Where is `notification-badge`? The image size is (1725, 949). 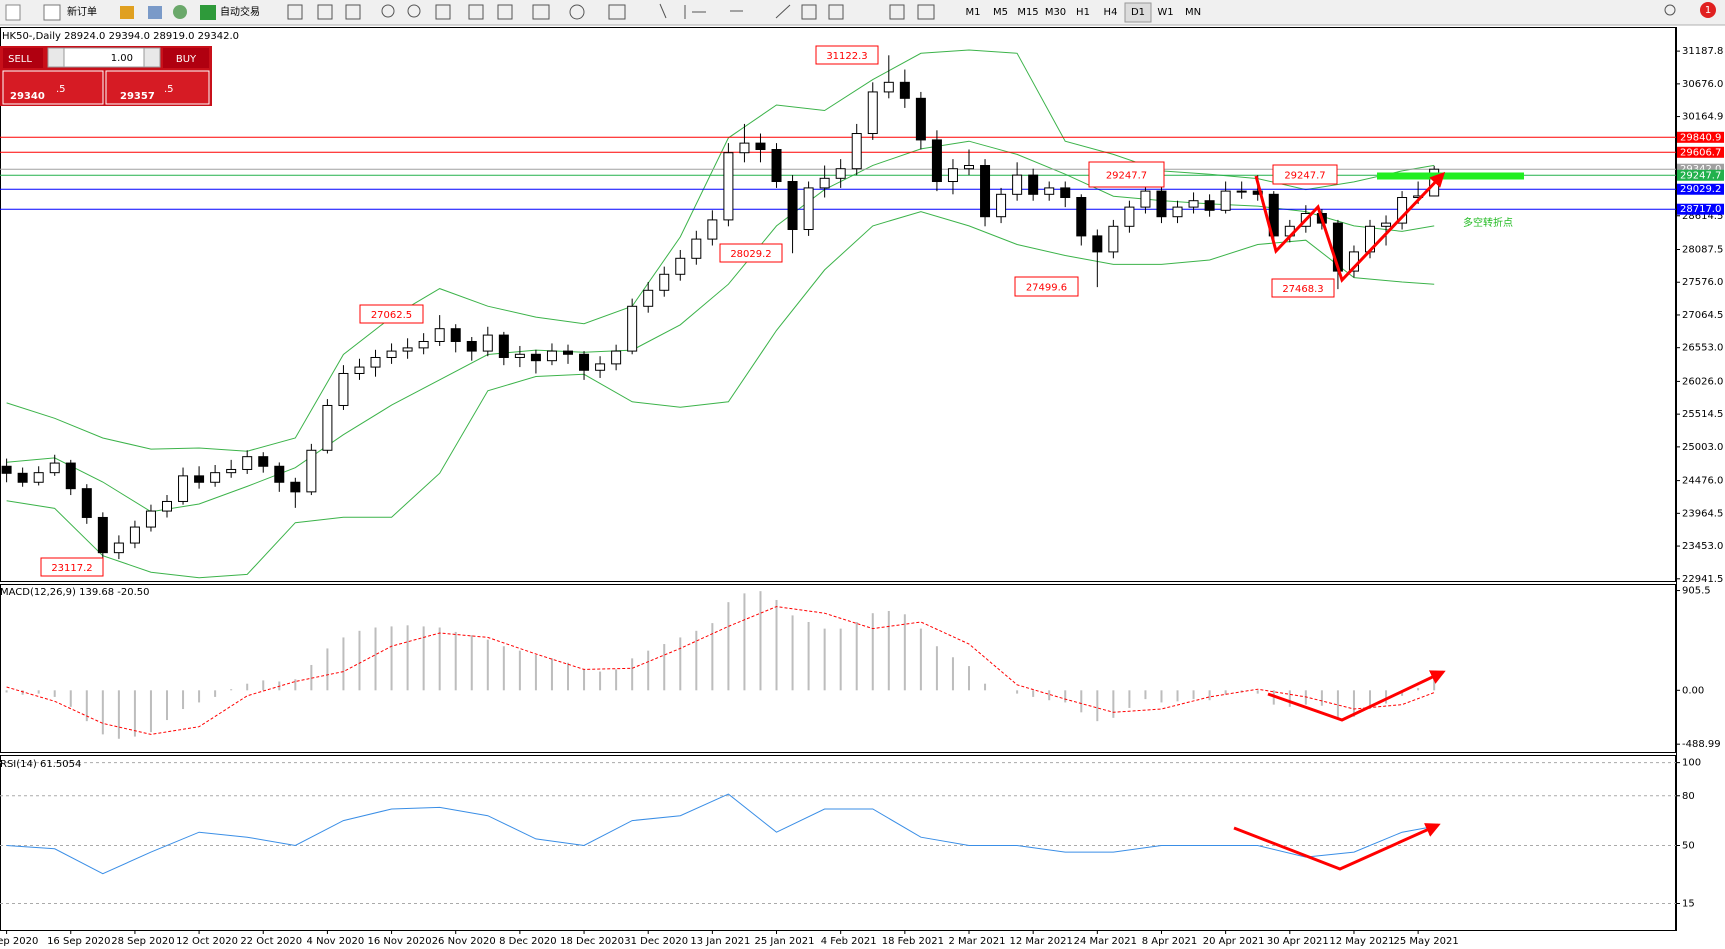
notification-badge is located at coordinates (1708, 10).